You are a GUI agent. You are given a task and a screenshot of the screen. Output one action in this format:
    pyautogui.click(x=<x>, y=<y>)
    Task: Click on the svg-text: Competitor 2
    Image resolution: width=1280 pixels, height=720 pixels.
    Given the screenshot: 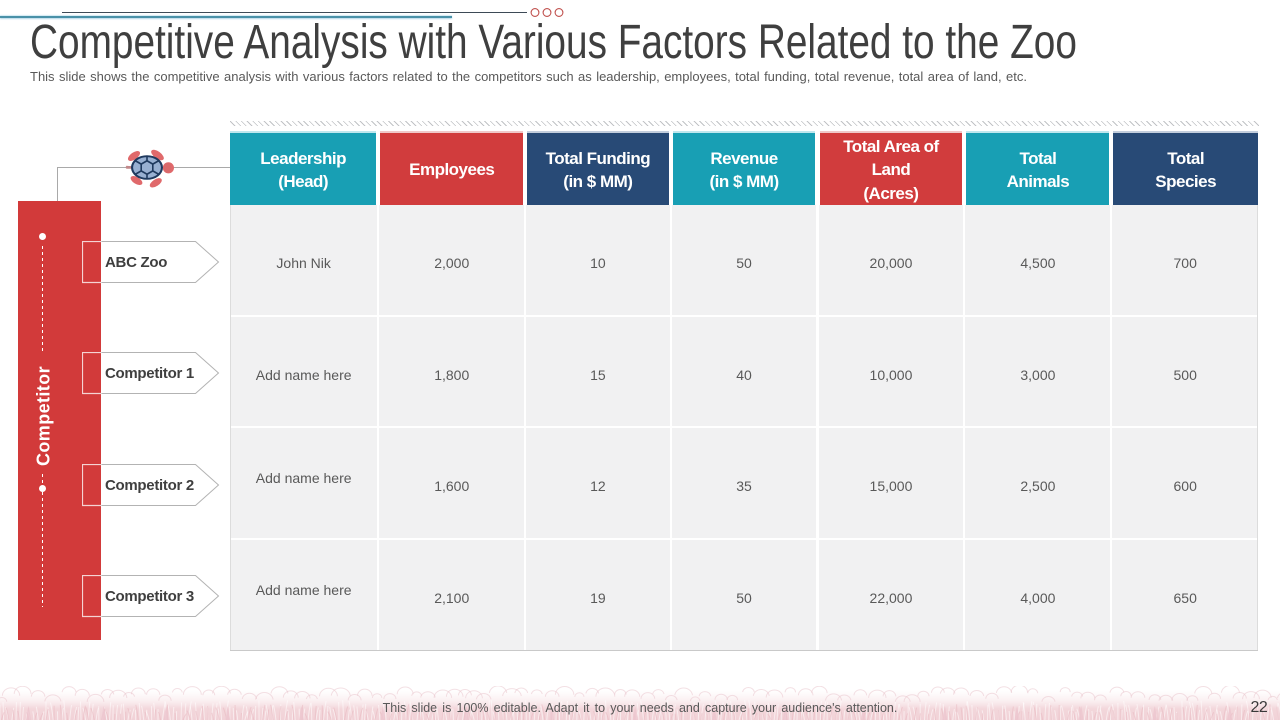 What is the action you would take?
    pyautogui.click(x=149, y=485)
    